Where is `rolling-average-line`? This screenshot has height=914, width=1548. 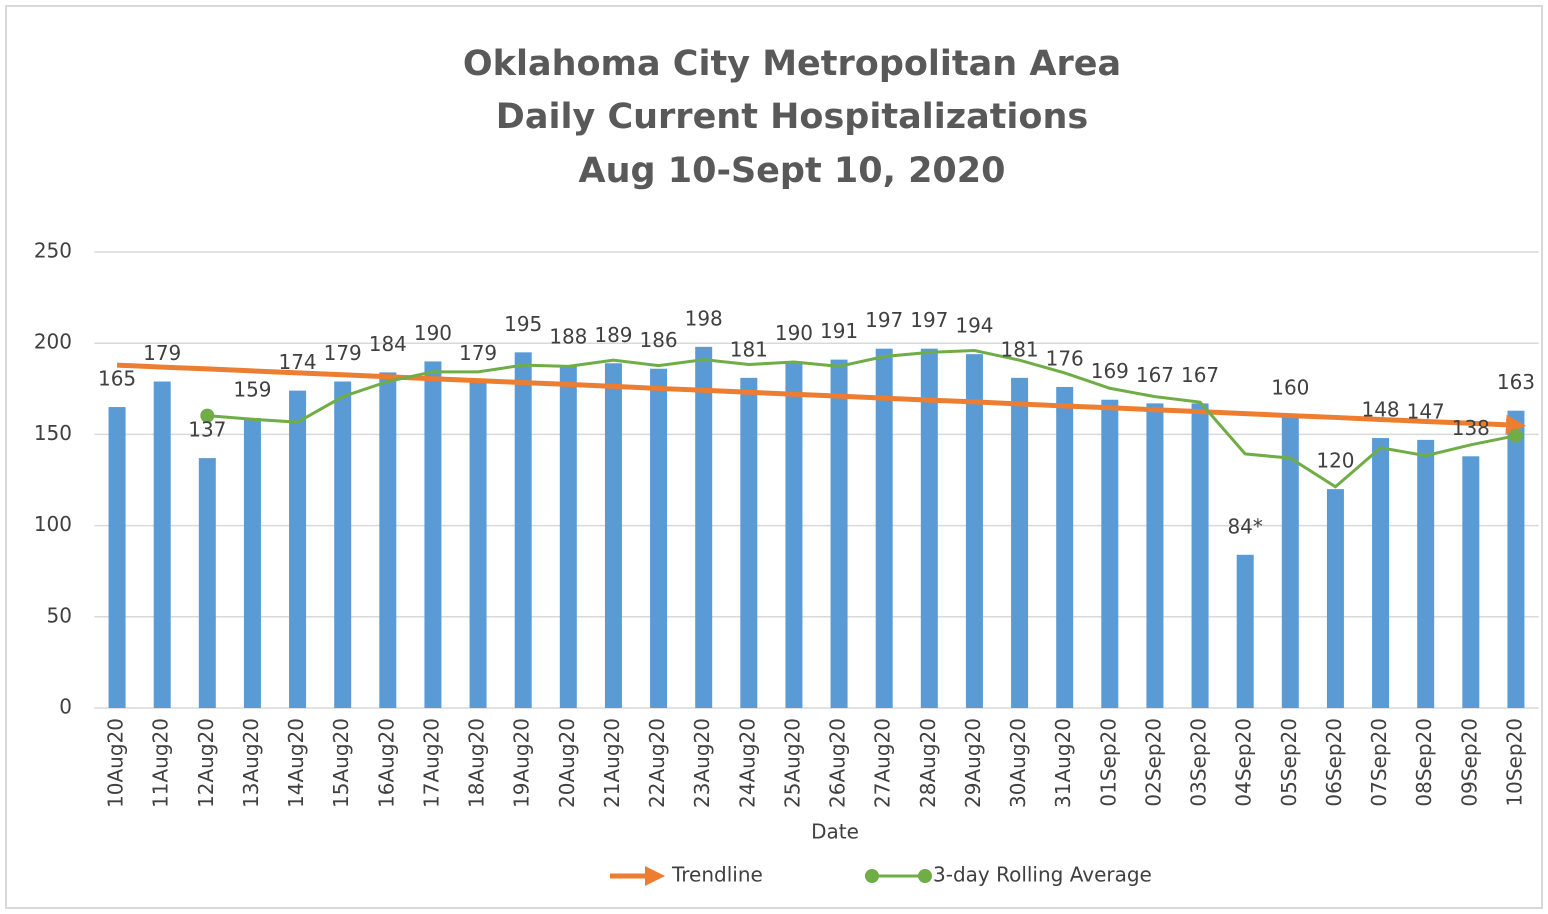 rolling-average-line is located at coordinates (862, 418).